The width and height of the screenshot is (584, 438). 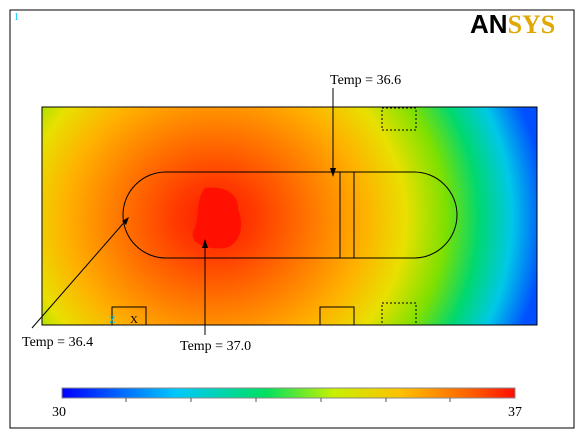 What do you see at coordinates (288, 400) in the screenshot?
I see `colorbar-ticks` at bounding box center [288, 400].